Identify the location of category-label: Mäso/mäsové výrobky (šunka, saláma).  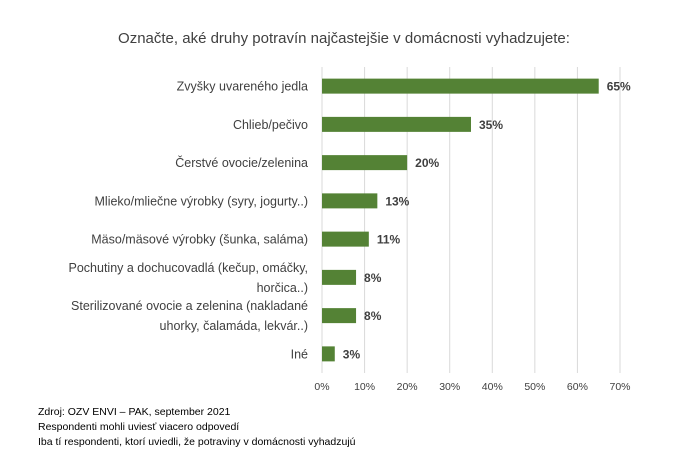
(199, 240).